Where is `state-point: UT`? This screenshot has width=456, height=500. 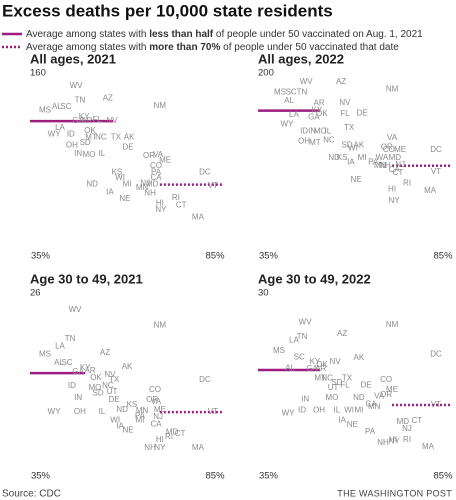 state-point: UT is located at coordinates (112, 391).